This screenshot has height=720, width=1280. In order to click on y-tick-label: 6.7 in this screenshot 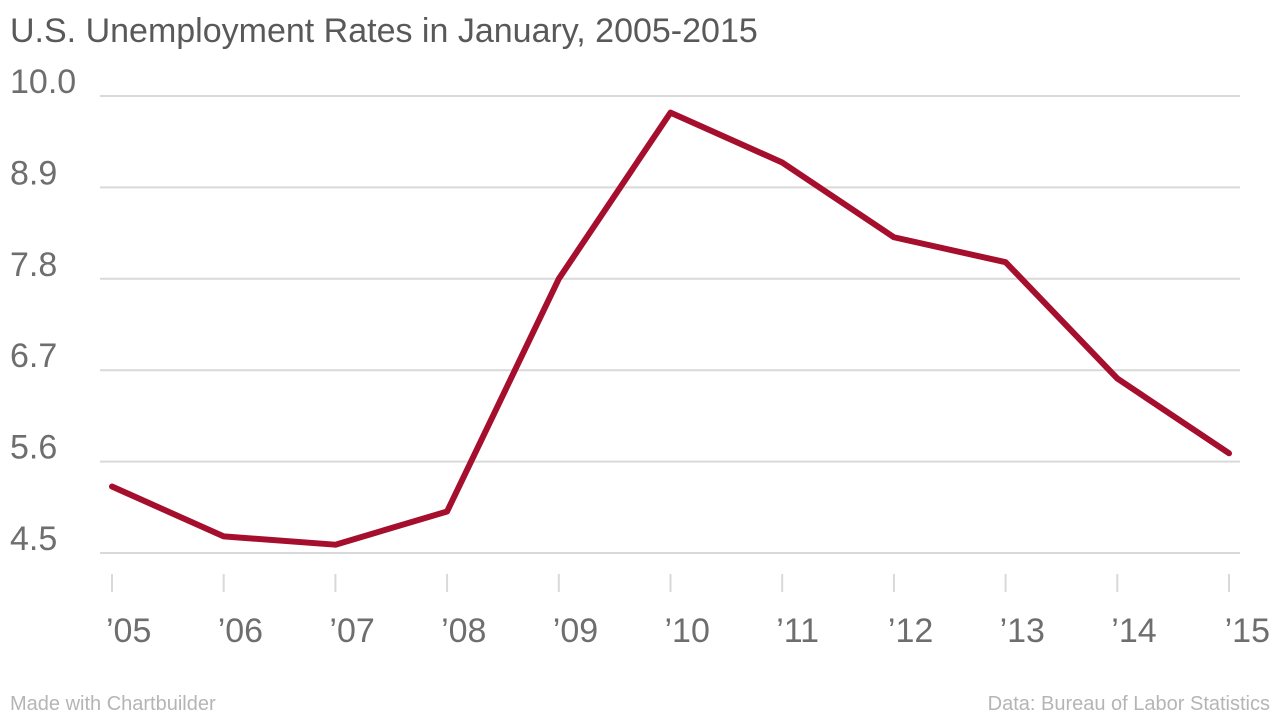, I will do `click(33, 356)`.